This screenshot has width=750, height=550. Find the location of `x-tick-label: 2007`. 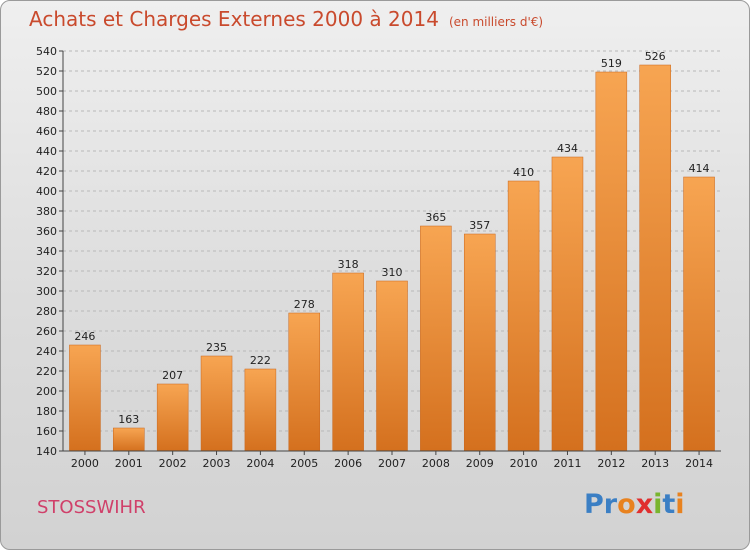

x-tick-label: 2007 is located at coordinates (392, 463).